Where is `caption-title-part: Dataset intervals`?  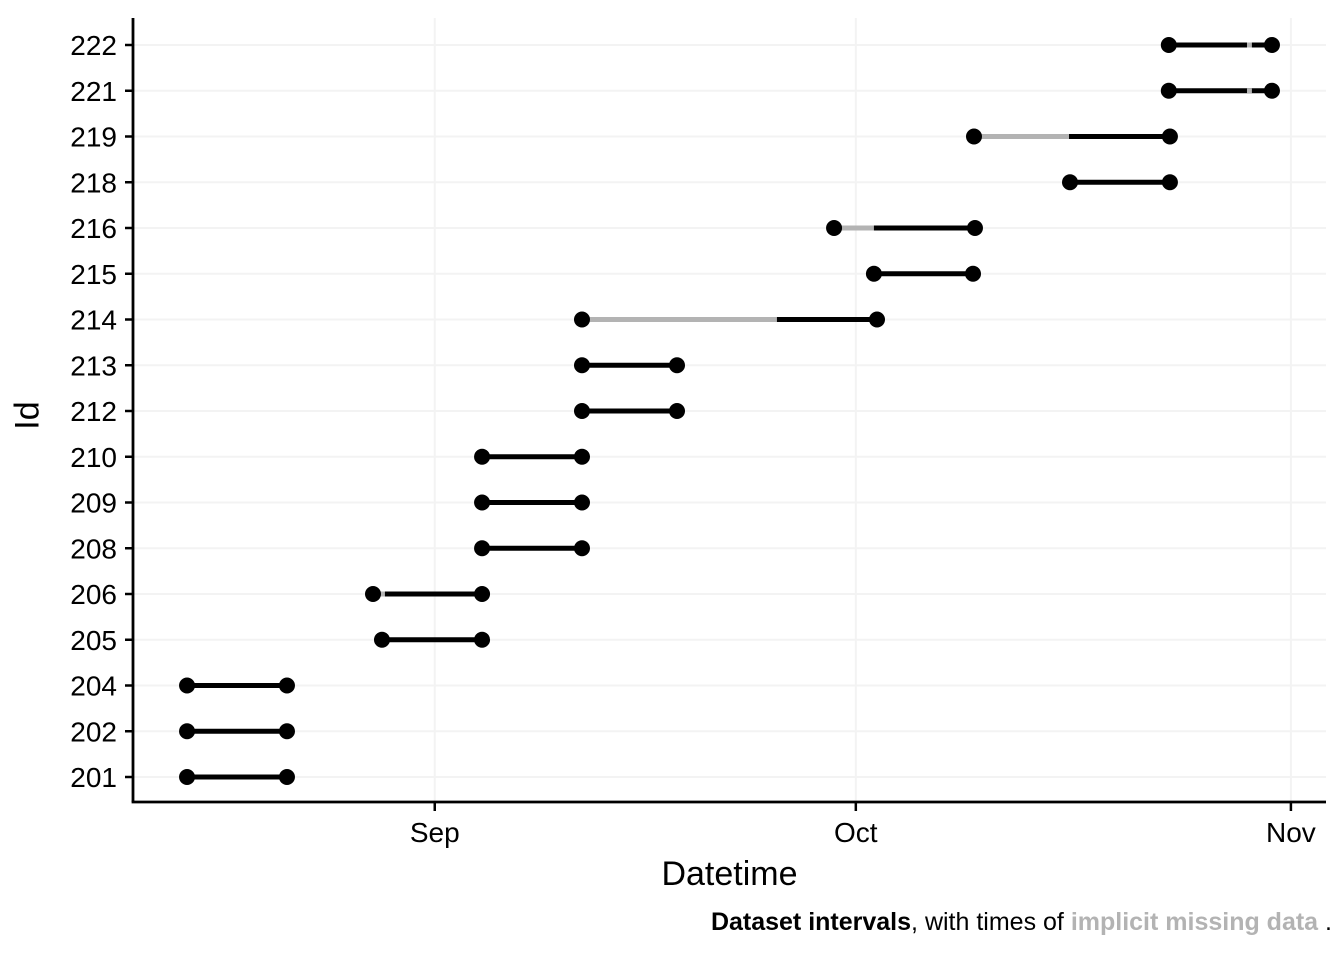 caption-title-part: Dataset intervals is located at coordinates (811, 922).